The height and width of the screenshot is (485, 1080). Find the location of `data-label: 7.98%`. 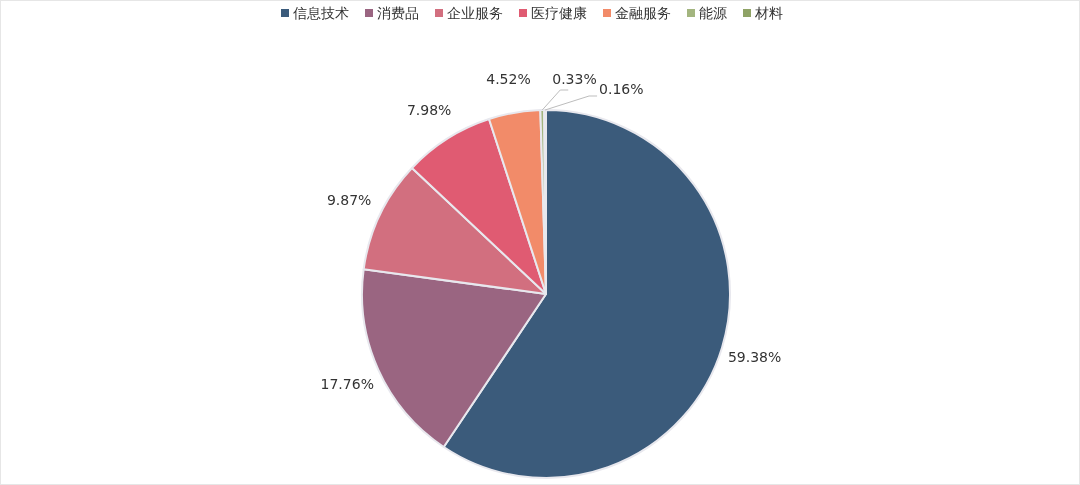

data-label: 7.98% is located at coordinates (429, 109).